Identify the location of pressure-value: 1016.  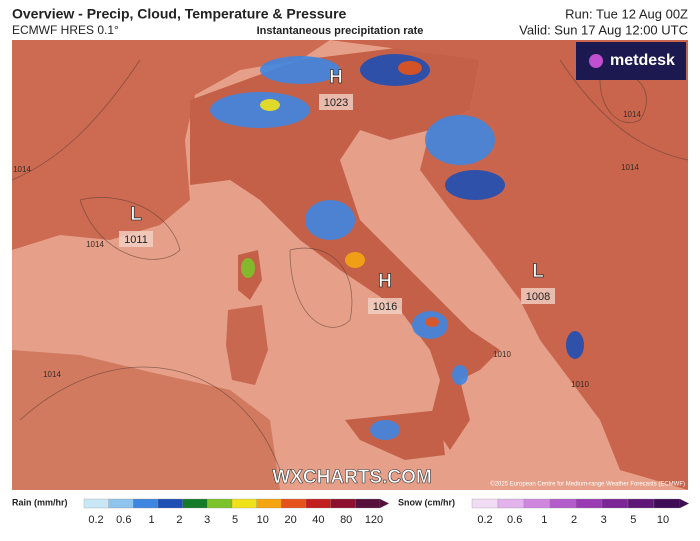
(385, 307).